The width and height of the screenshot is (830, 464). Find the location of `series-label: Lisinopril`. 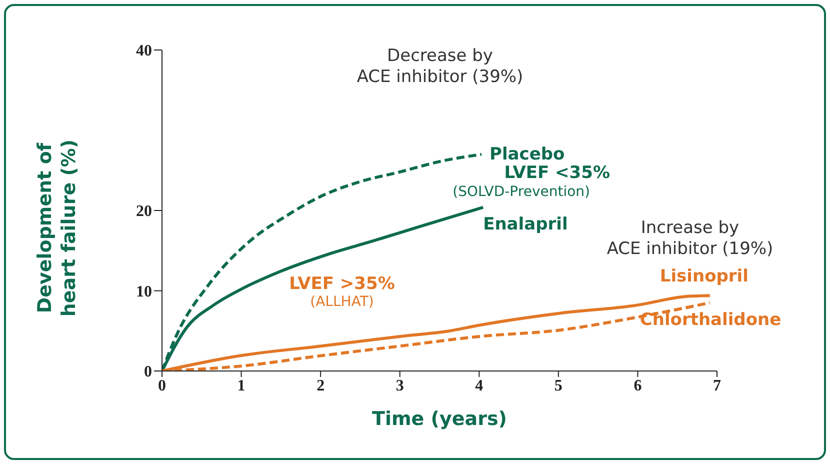

series-label: Lisinopril is located at coordinates (704, 276).